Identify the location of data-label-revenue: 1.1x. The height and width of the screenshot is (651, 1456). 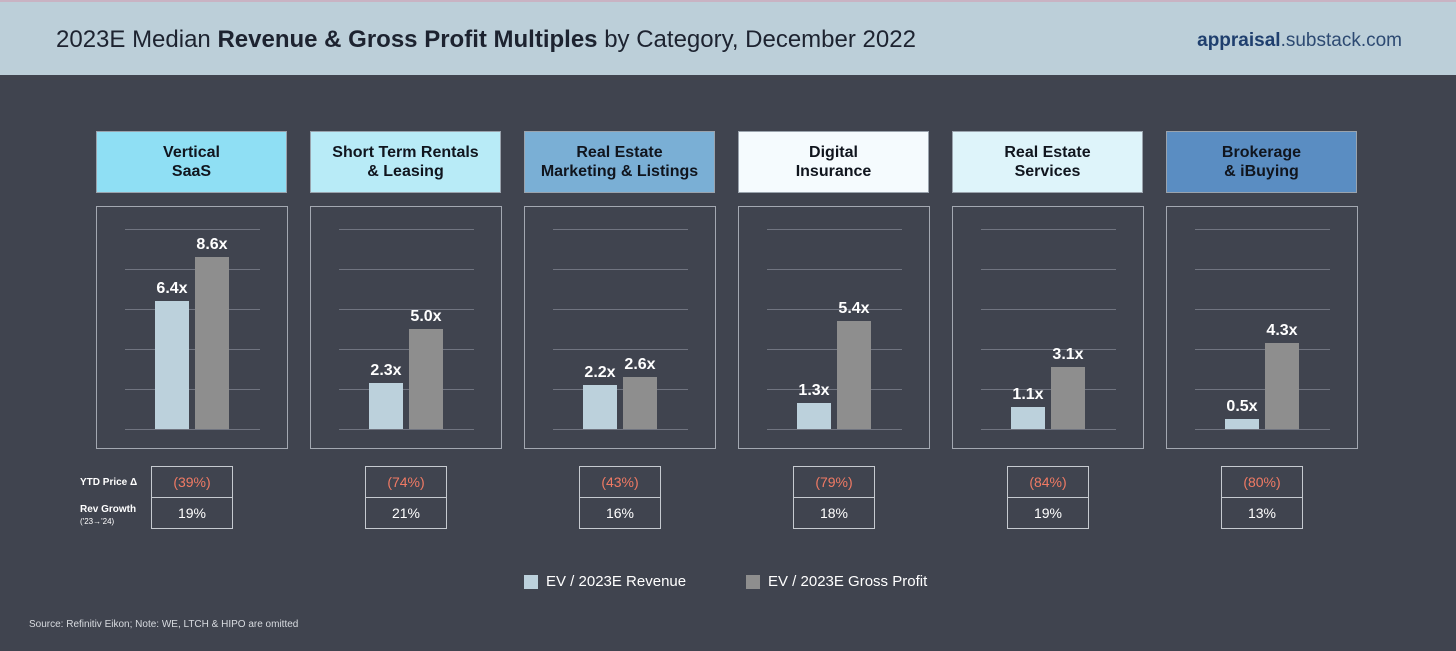
(1028, 394).